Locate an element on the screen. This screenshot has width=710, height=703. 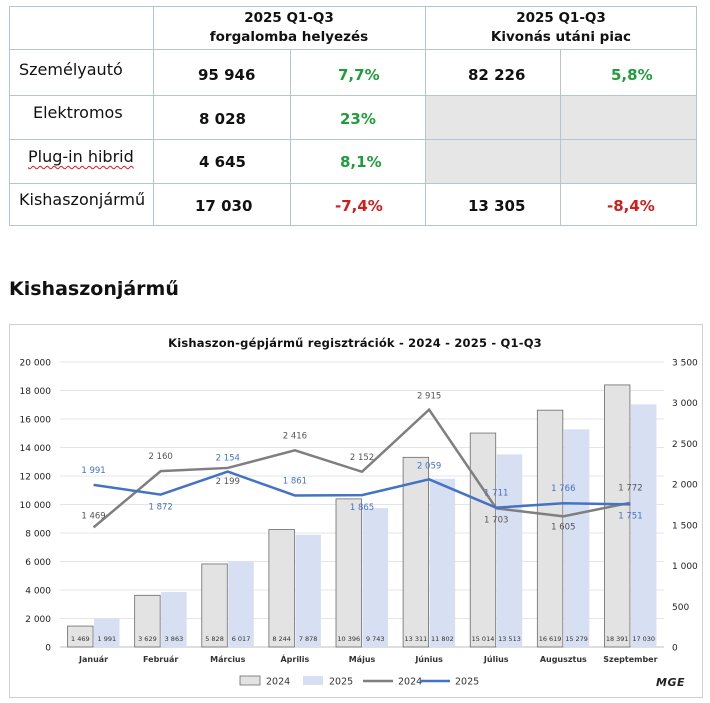
line-2025-label: 1 865 is located at coordinates (362, 508).